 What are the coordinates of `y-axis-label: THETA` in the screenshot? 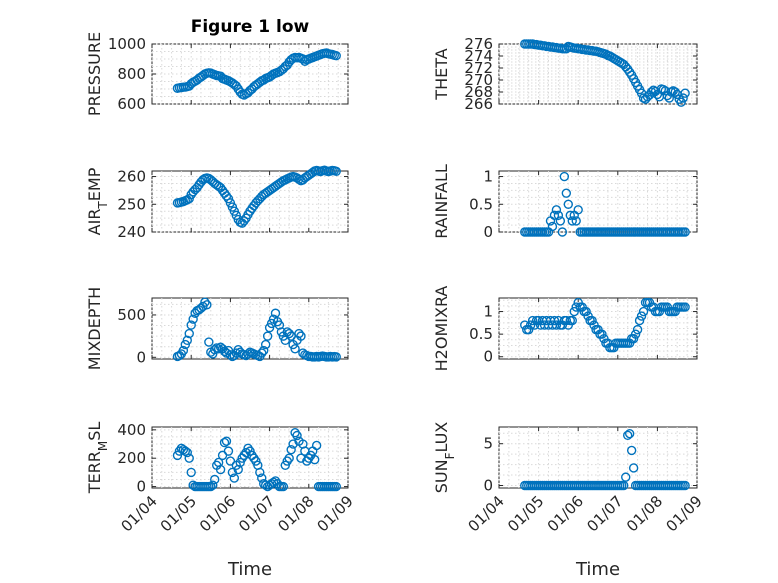 It's located at (441, 74).